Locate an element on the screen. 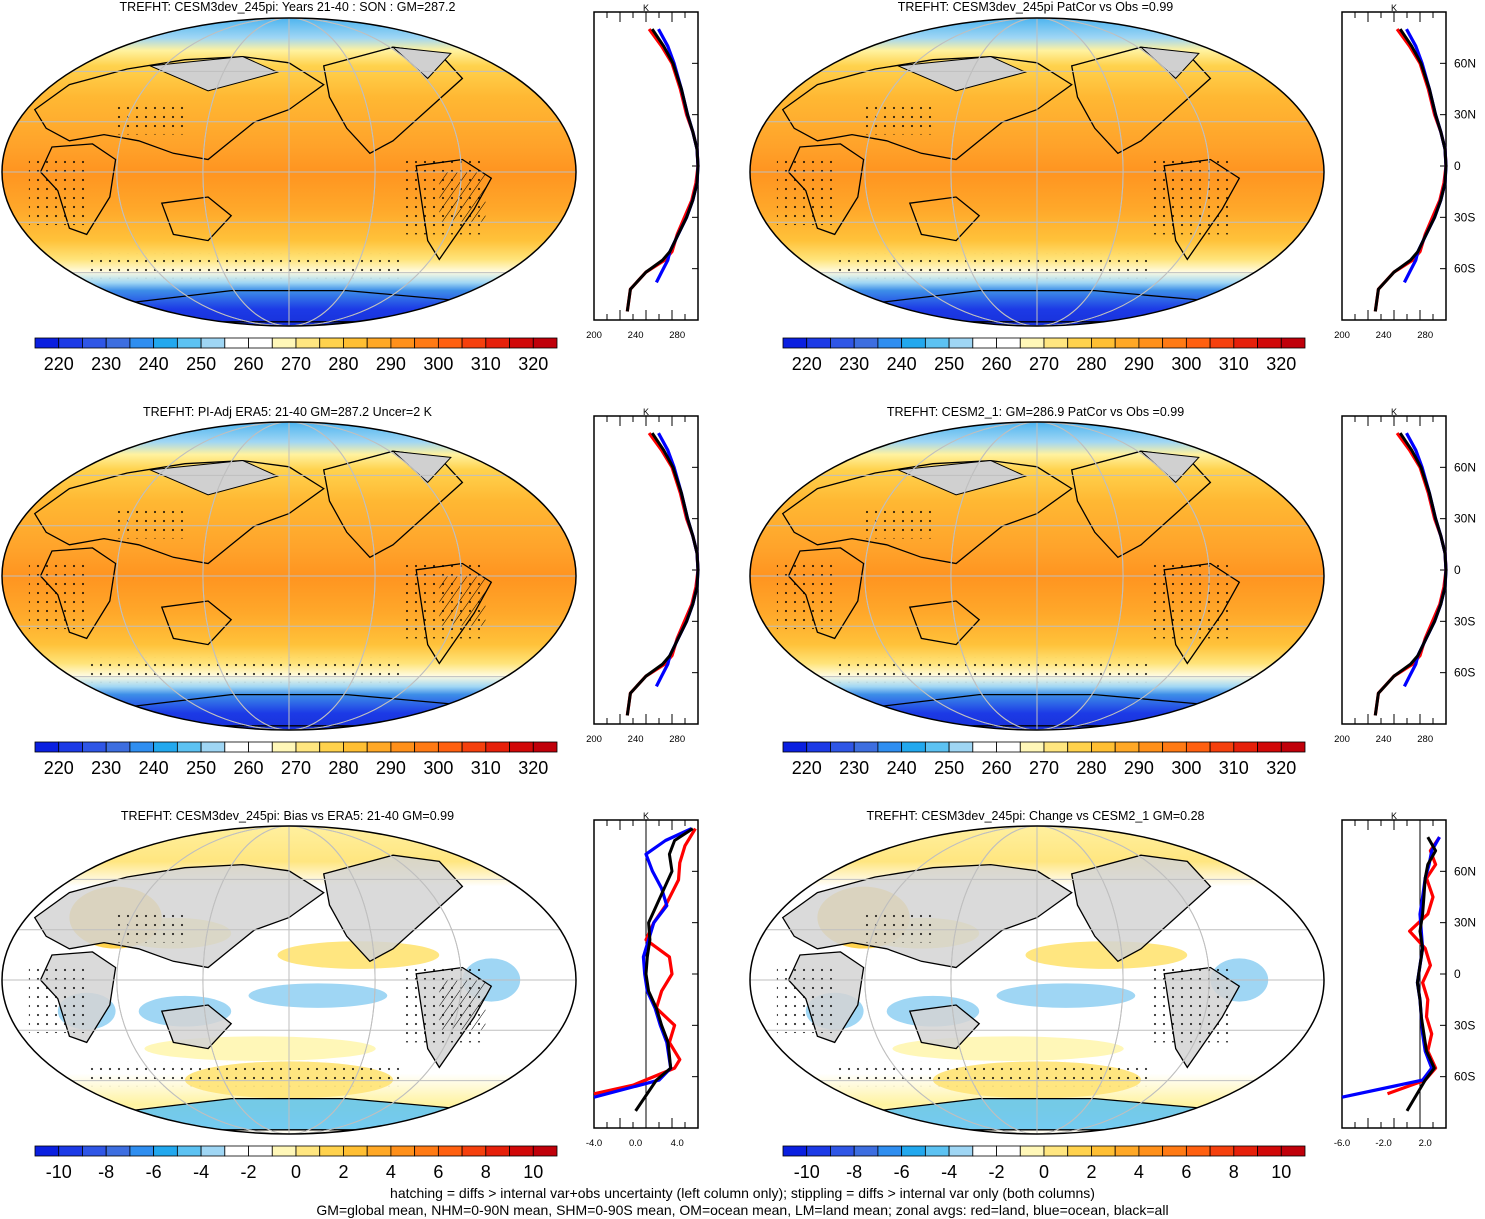  colorbar-label: 290 is located at coordinates (391, 768).